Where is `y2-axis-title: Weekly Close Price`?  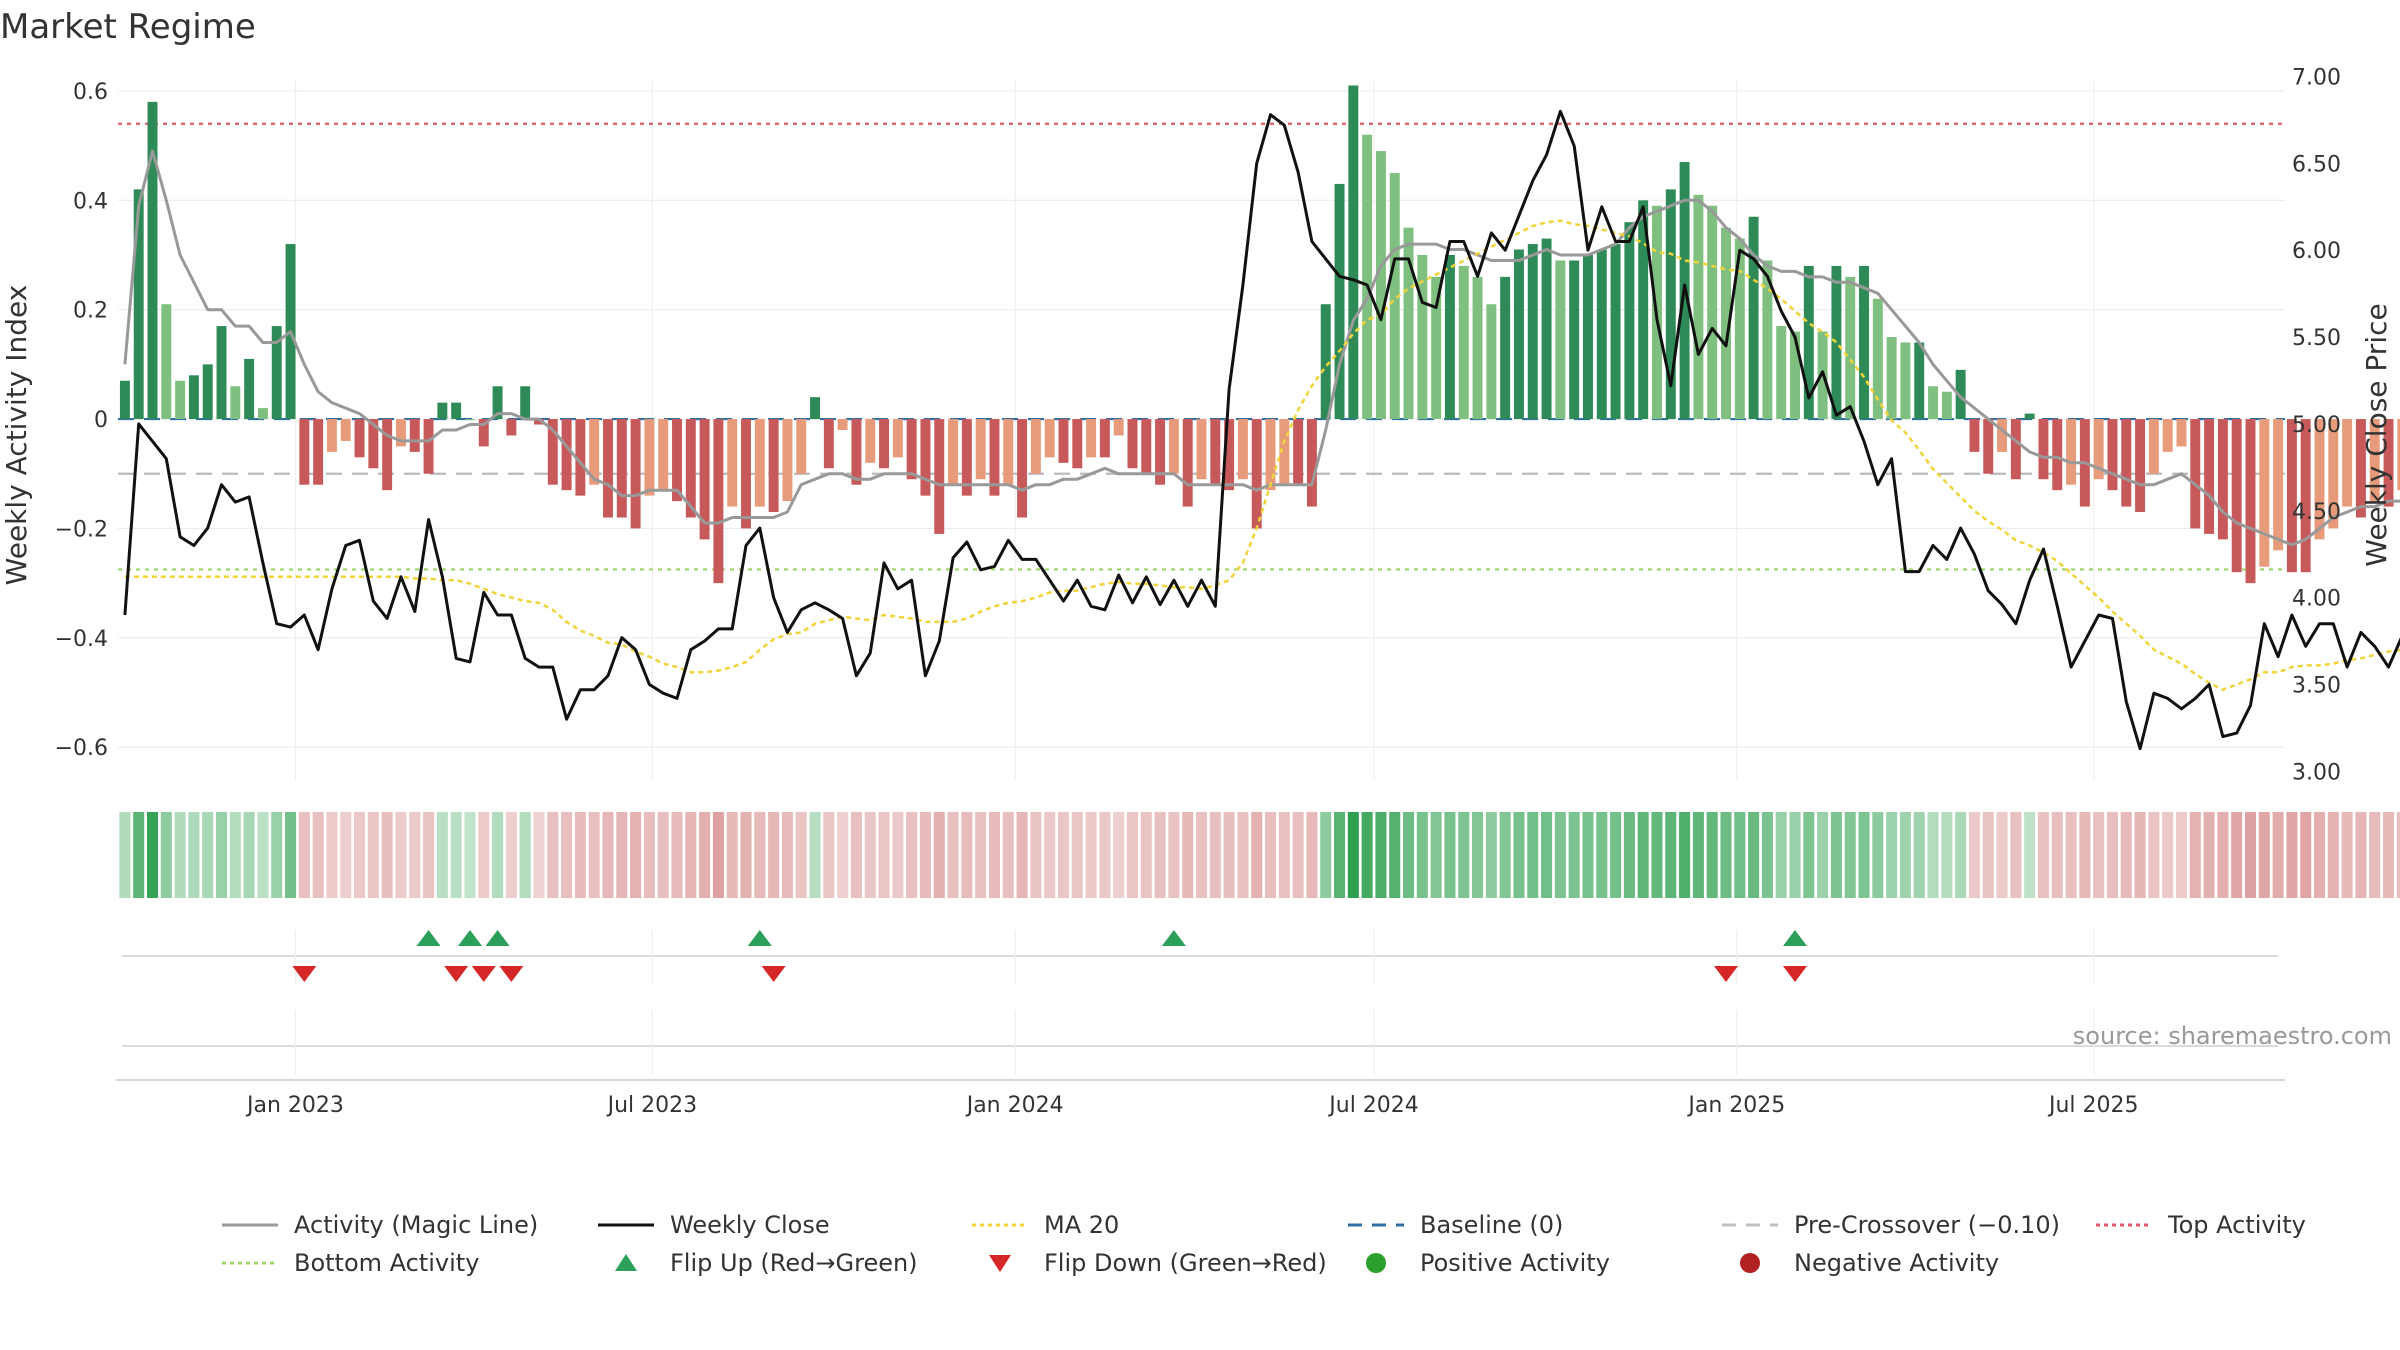 y2-axis-title: Weekly Close Price is located at coordinates (2376, 434).